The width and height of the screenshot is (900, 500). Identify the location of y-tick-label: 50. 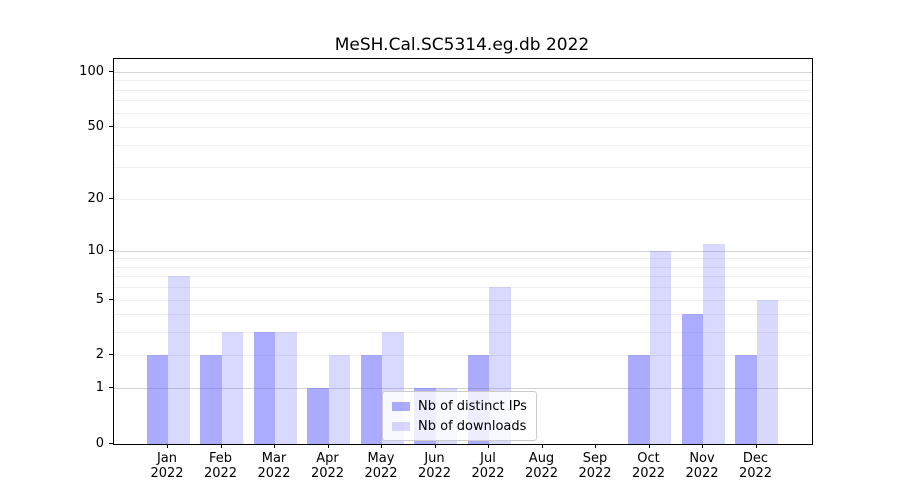
(95, 127).